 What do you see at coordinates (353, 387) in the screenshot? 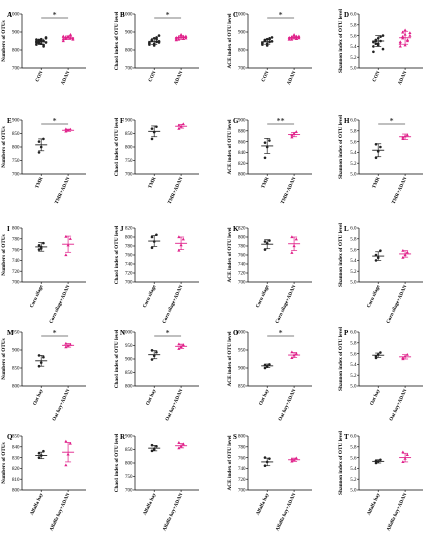
I see `y-tick-label: 5.0` at bounding box center [353, 387].